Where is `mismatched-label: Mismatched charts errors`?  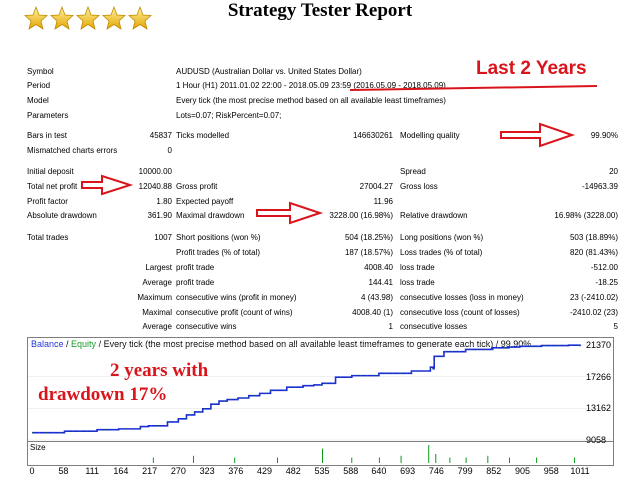 mismatched-label: Mismatched charts errors is located at coordinates (72, 150).